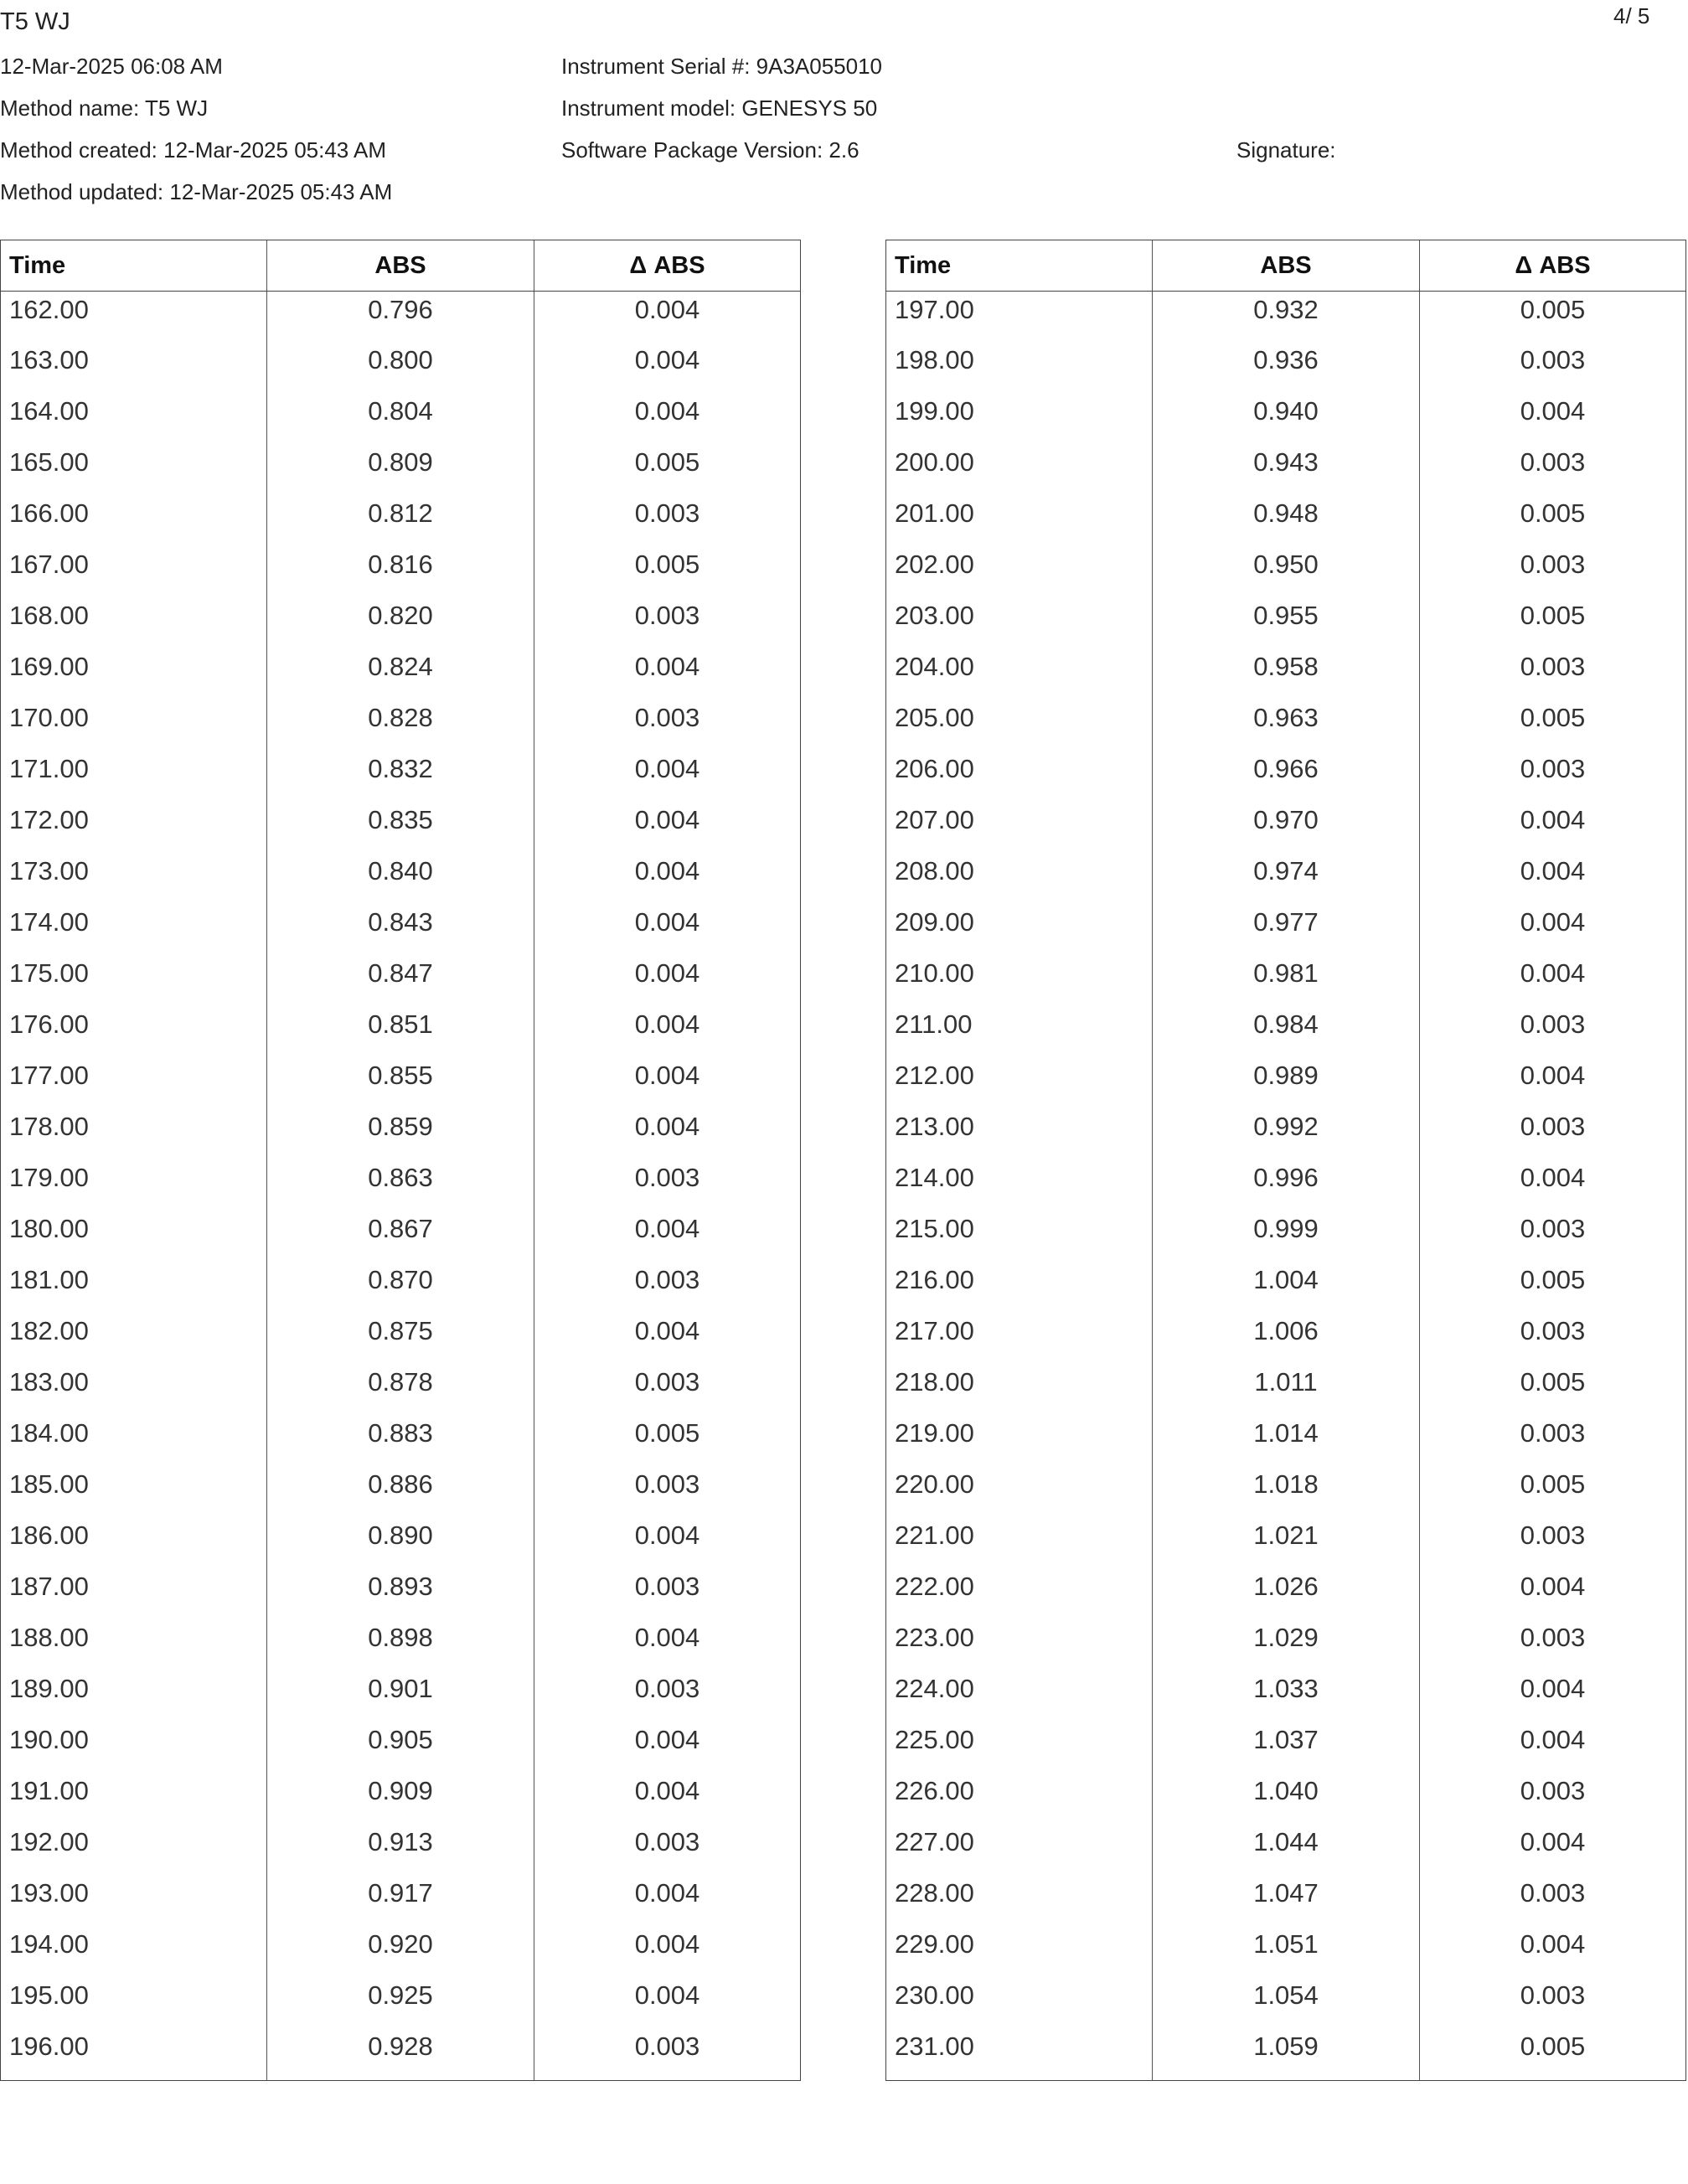 The height and width of the screenshot is (2184, 1688). I want to click on report-title: T5 WJ, so click(35, 21).